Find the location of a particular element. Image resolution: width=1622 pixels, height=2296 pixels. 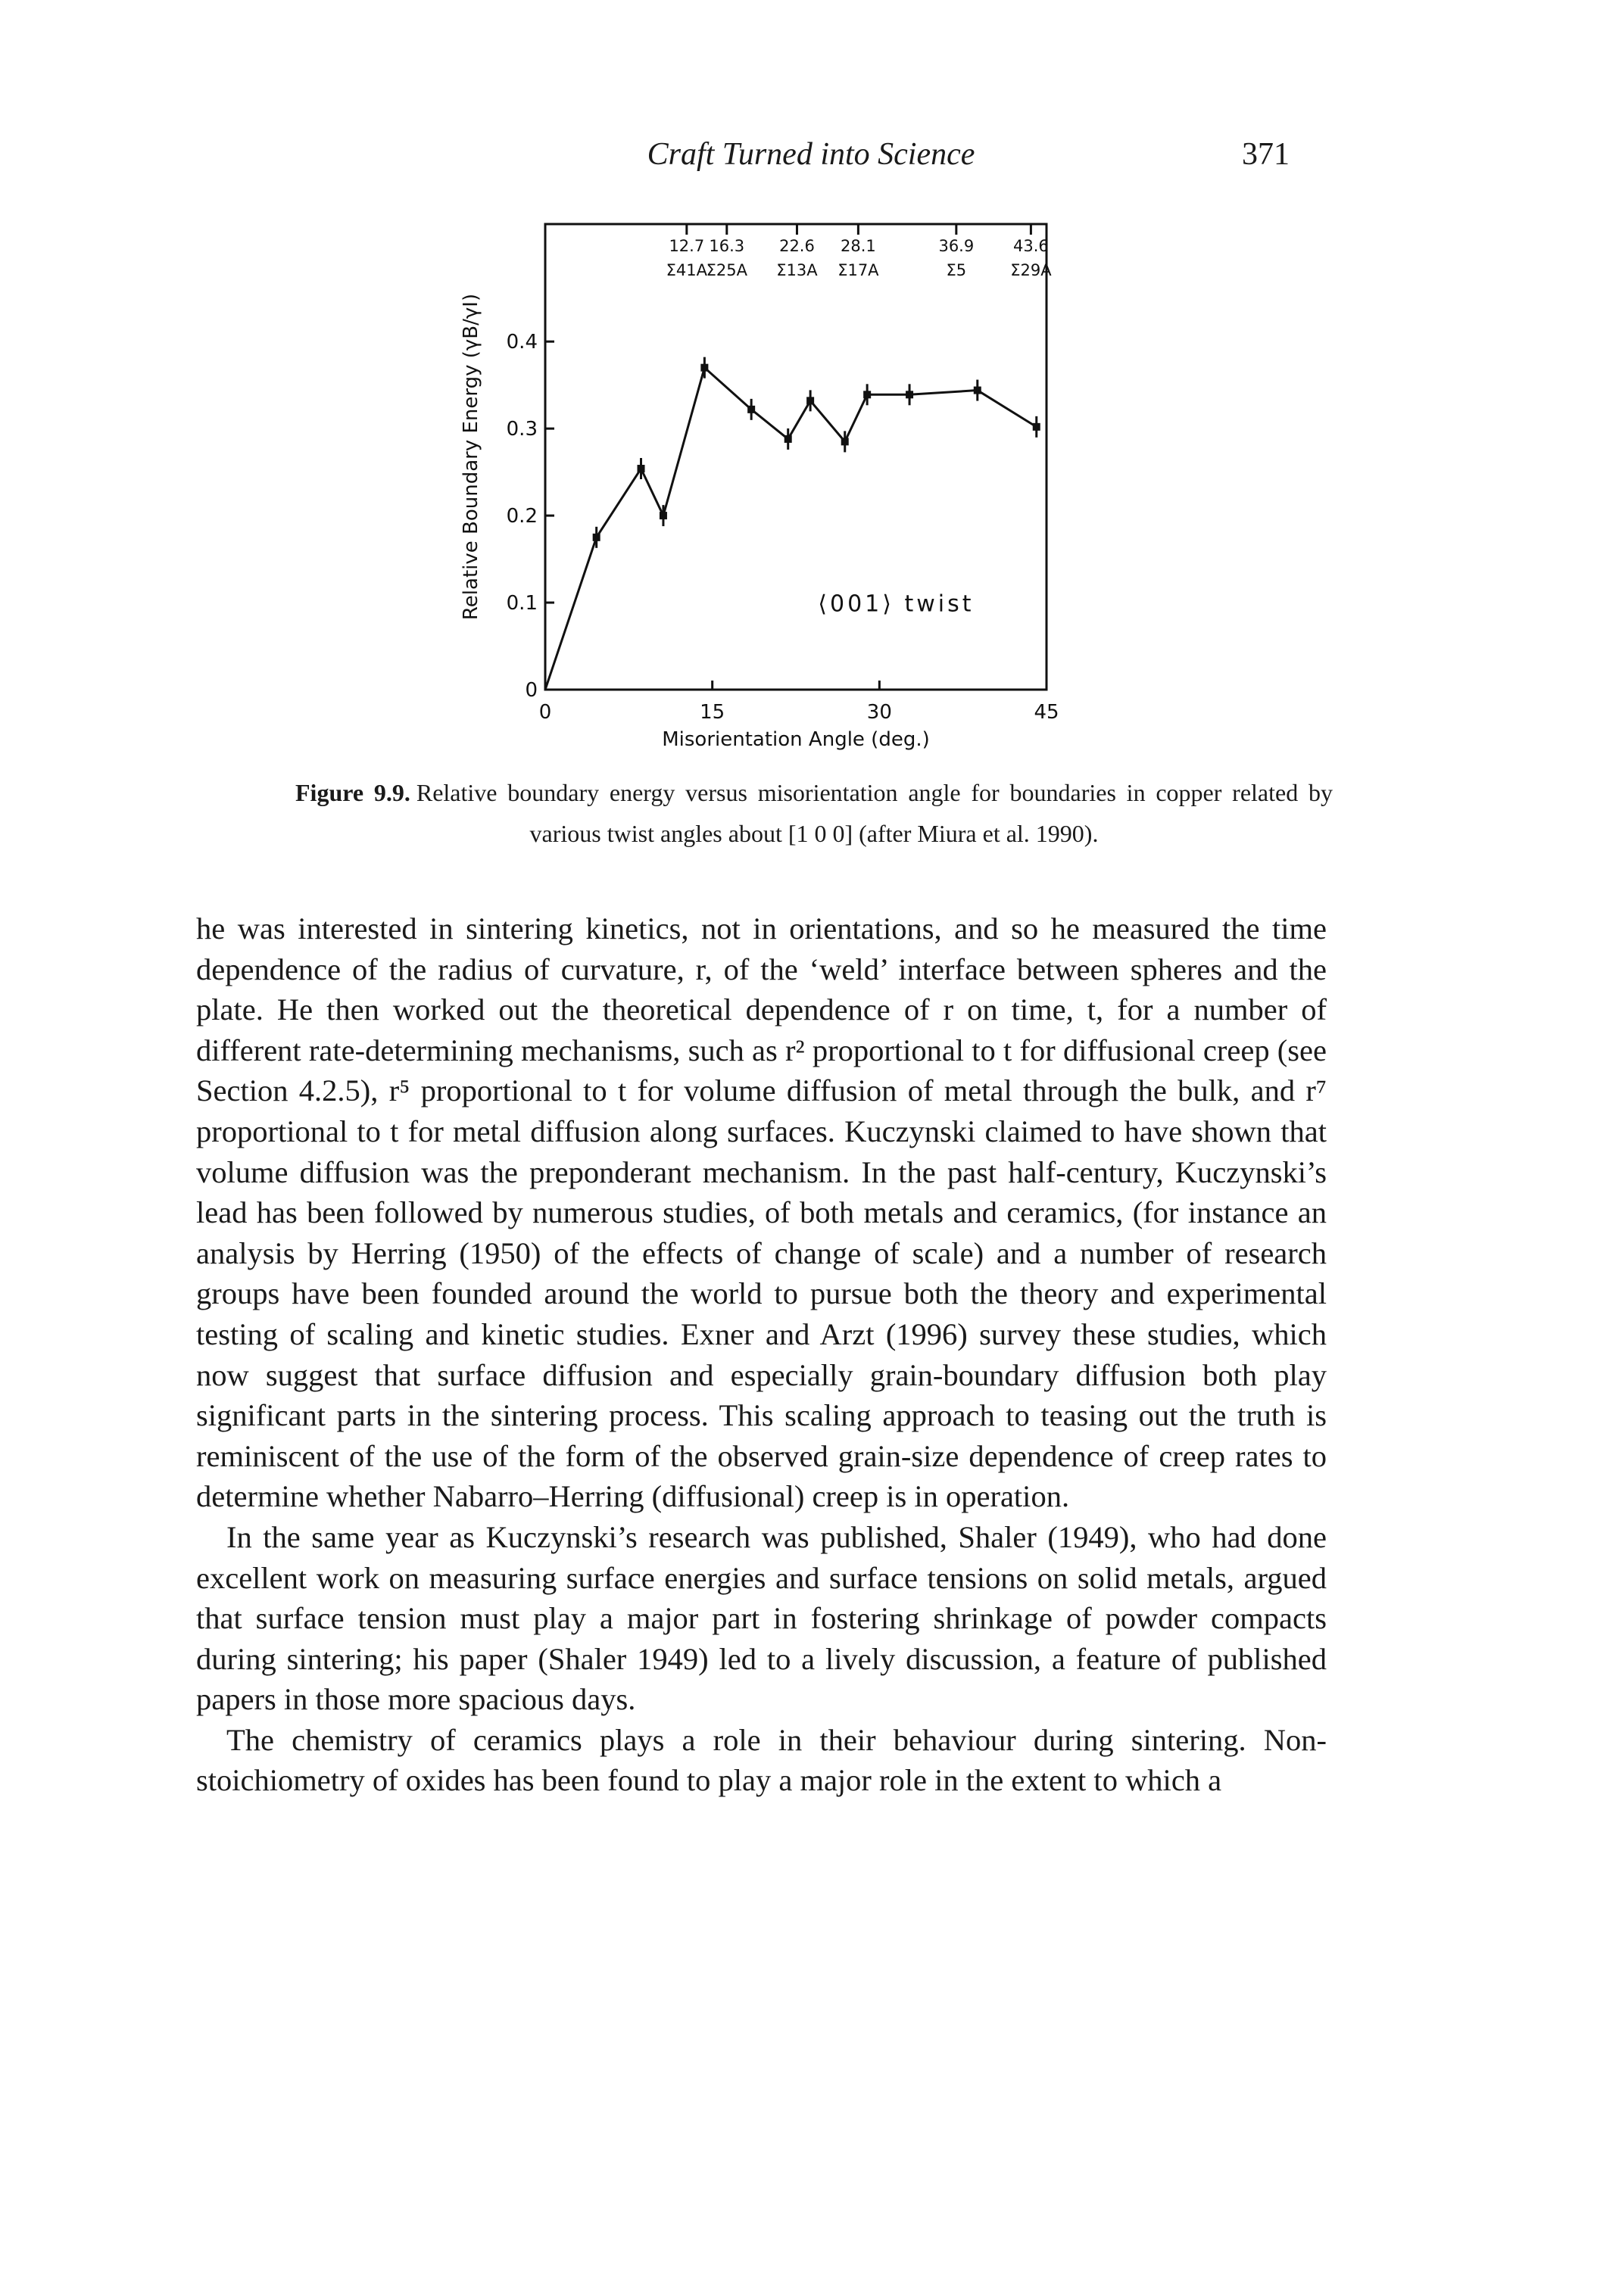

x-tick-label: 0 is located at coordinates (545, 712).